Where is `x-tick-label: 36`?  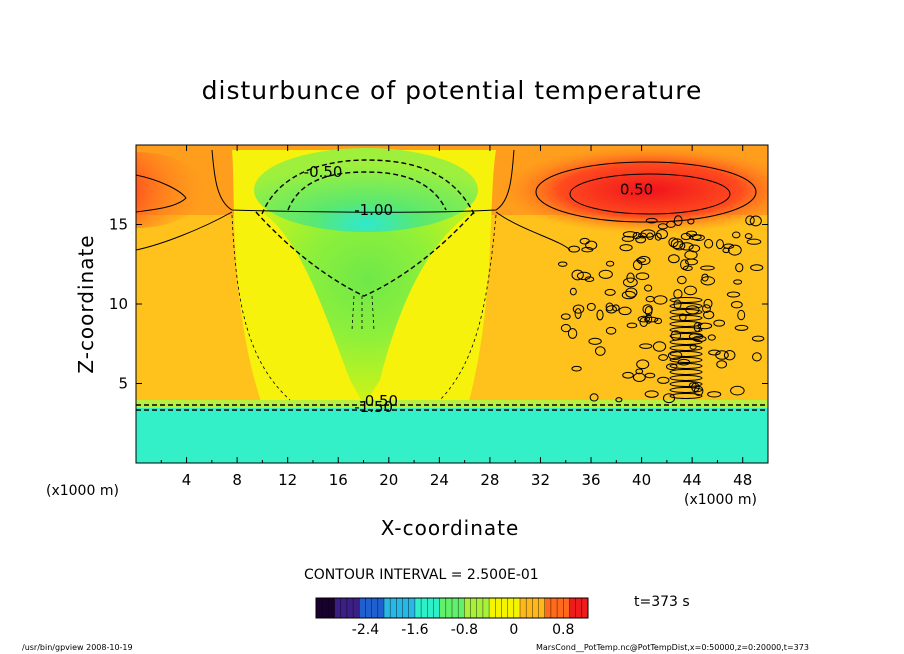
x-tick-label: 36 is located at coordinates (590, 480).